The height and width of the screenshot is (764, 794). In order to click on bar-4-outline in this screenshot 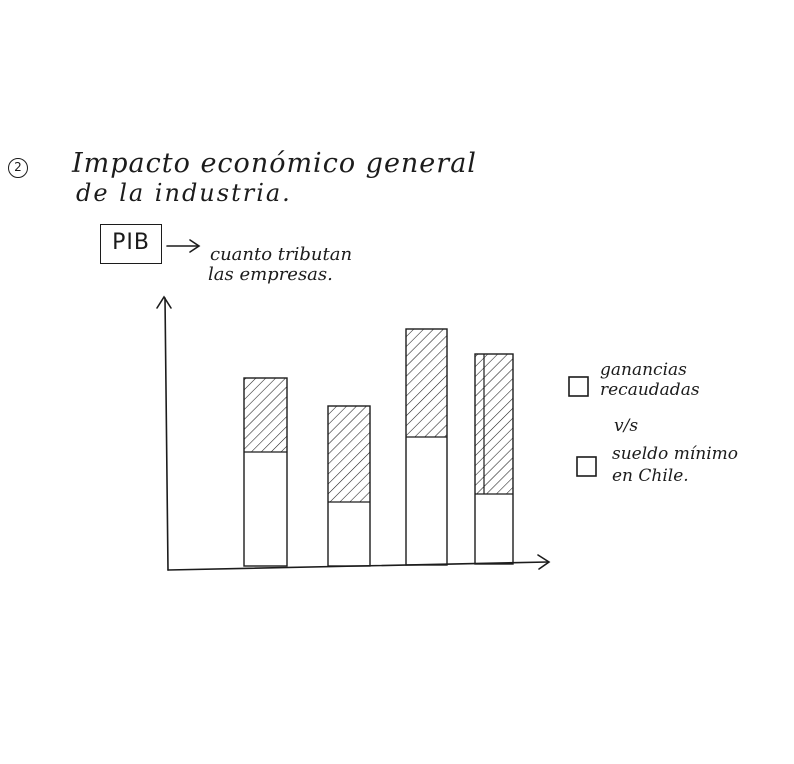, I will do `click(494, 459)`.